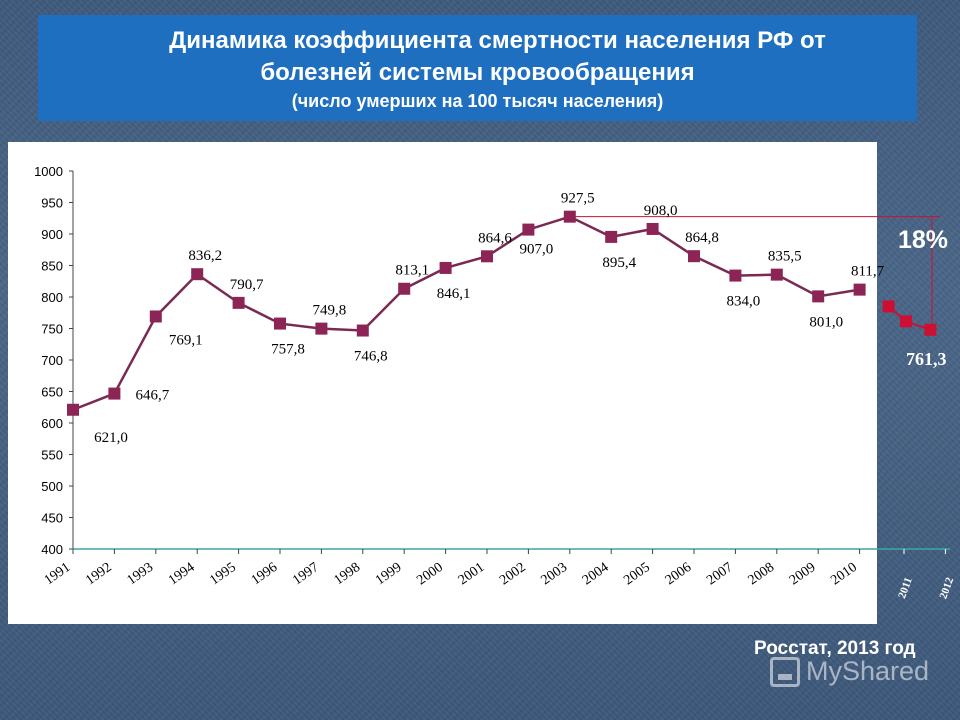 This screenshot has width=960, height=720. Describe the element at coordinates (52, 486) in the screenshot. I see `y-tick-label: 500` at that location.